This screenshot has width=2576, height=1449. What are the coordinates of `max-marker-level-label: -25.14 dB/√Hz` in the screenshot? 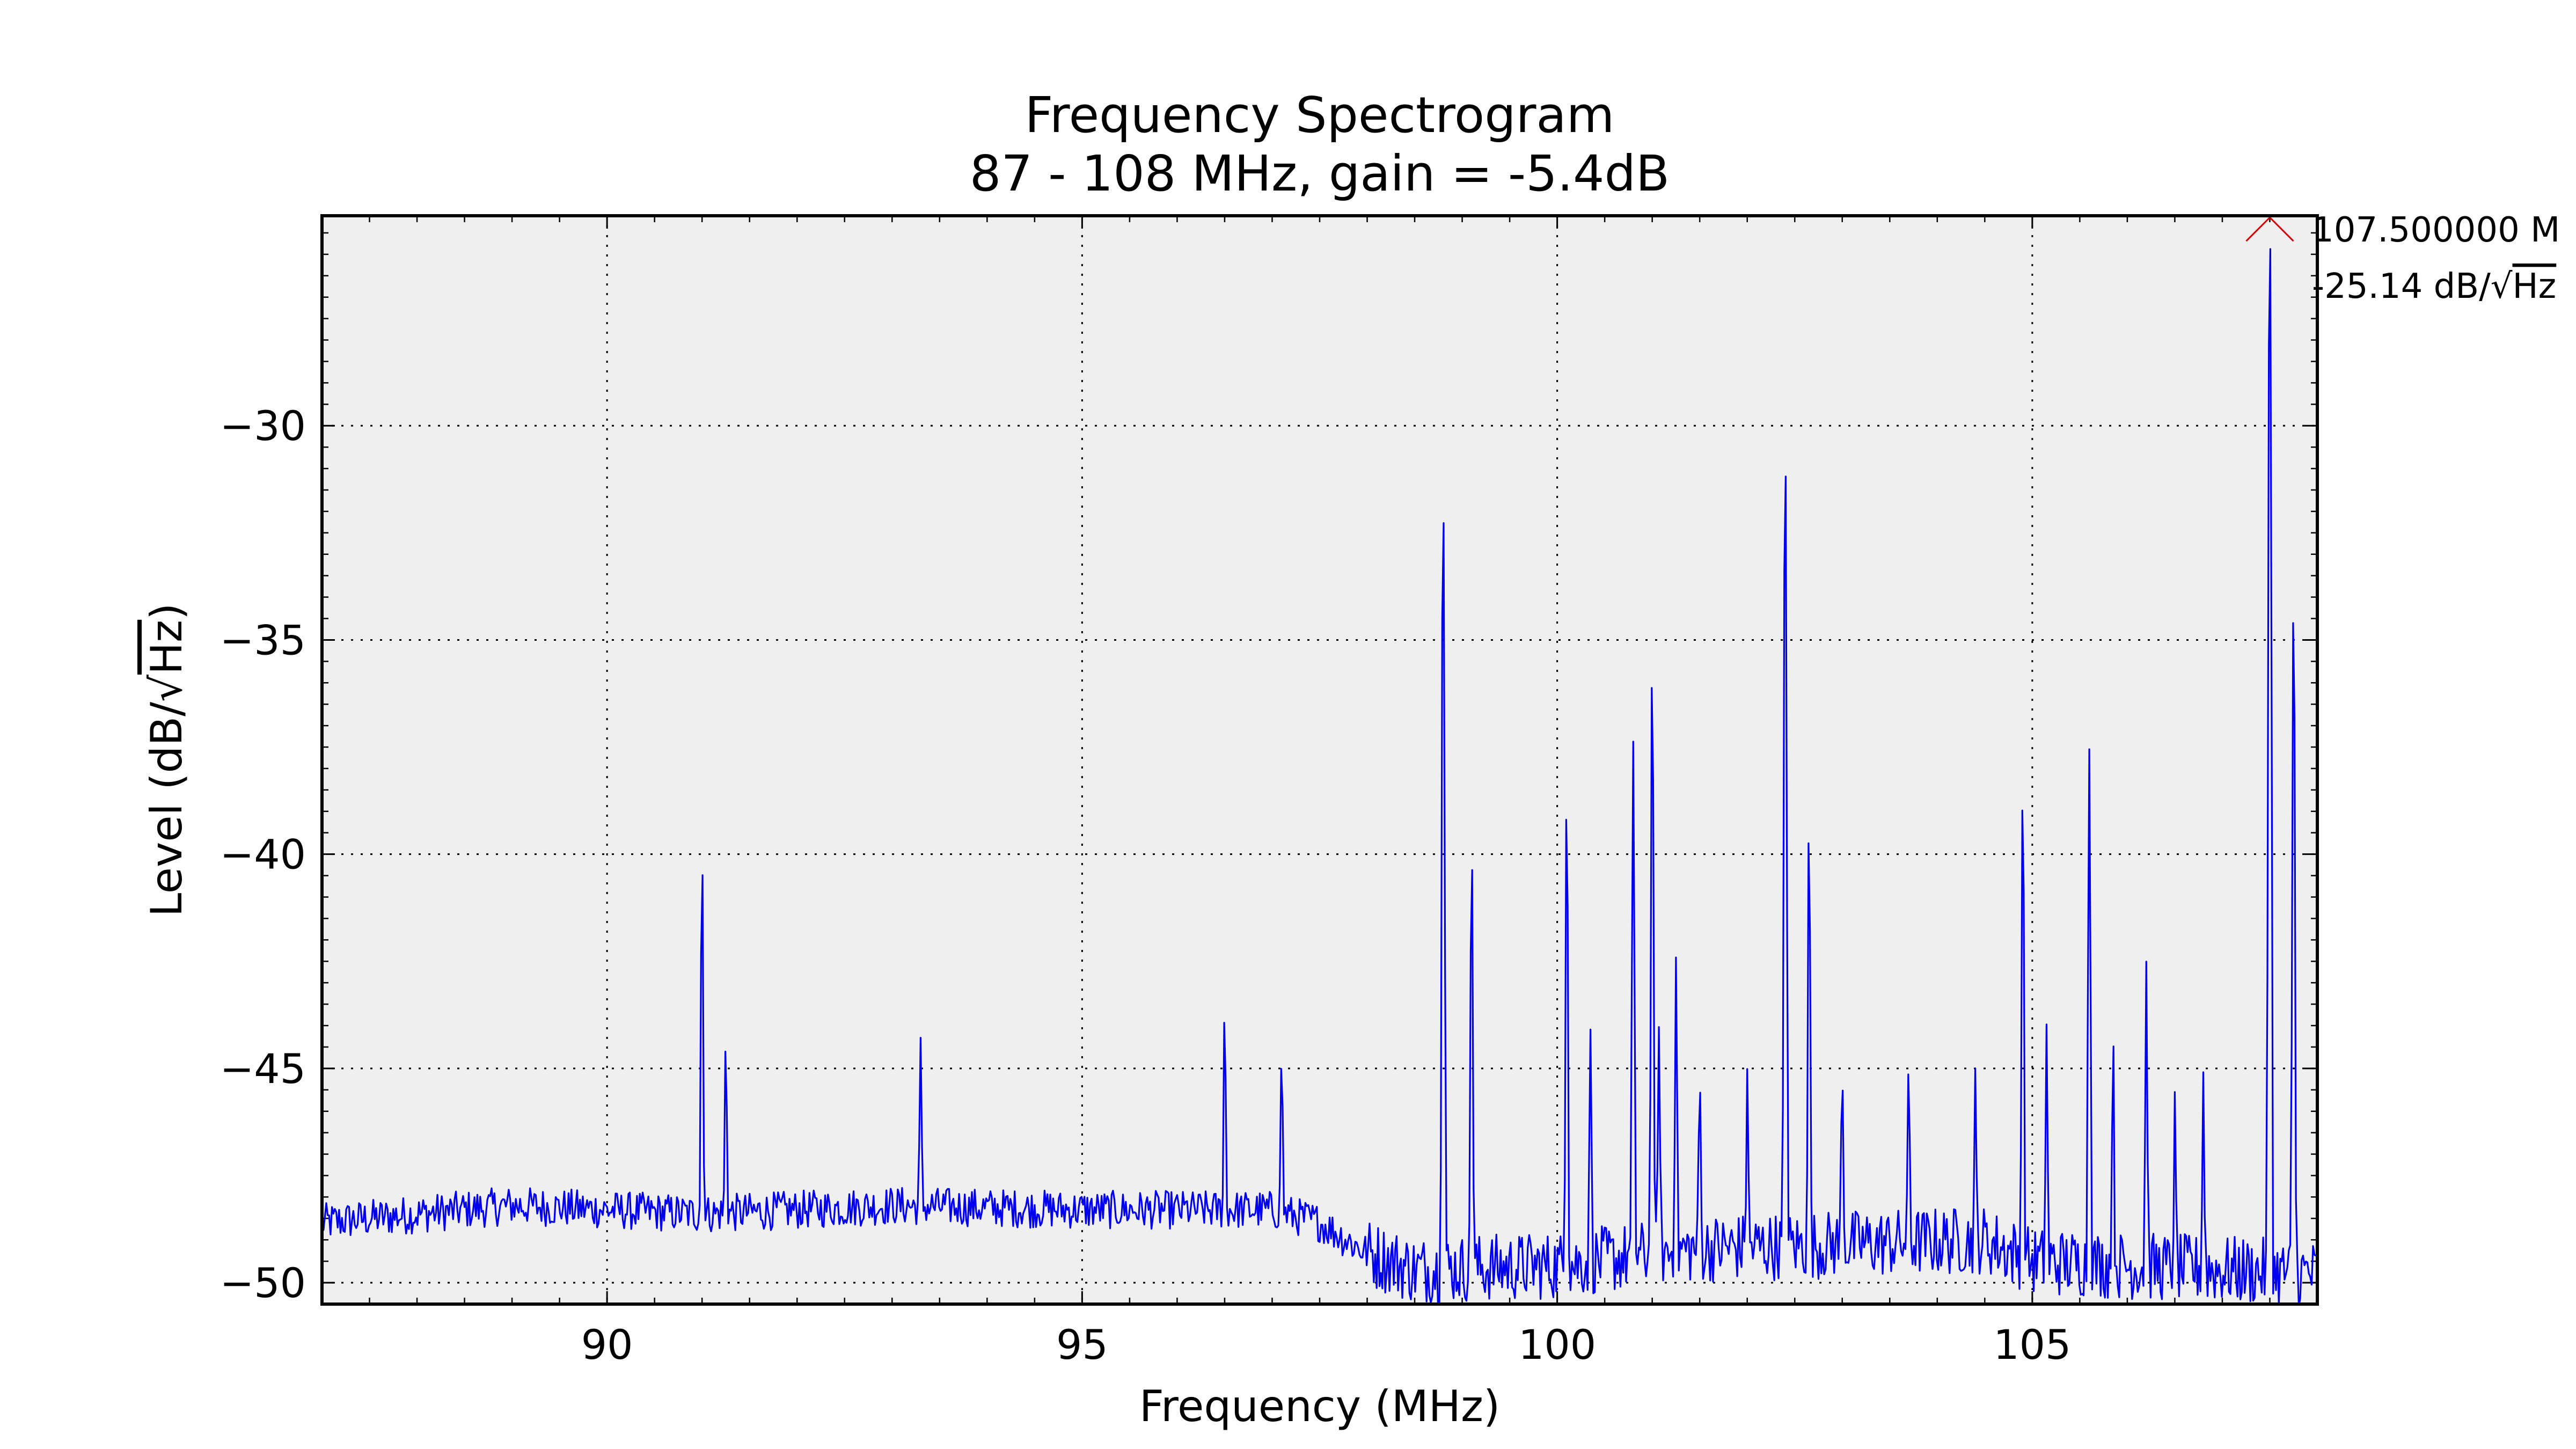 It's located at (2434, 286).